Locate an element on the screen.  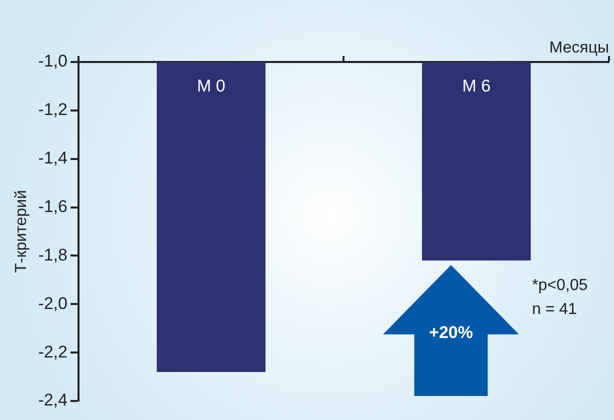
y-tick-label: -1,4 is located at coordinates (53, 158).